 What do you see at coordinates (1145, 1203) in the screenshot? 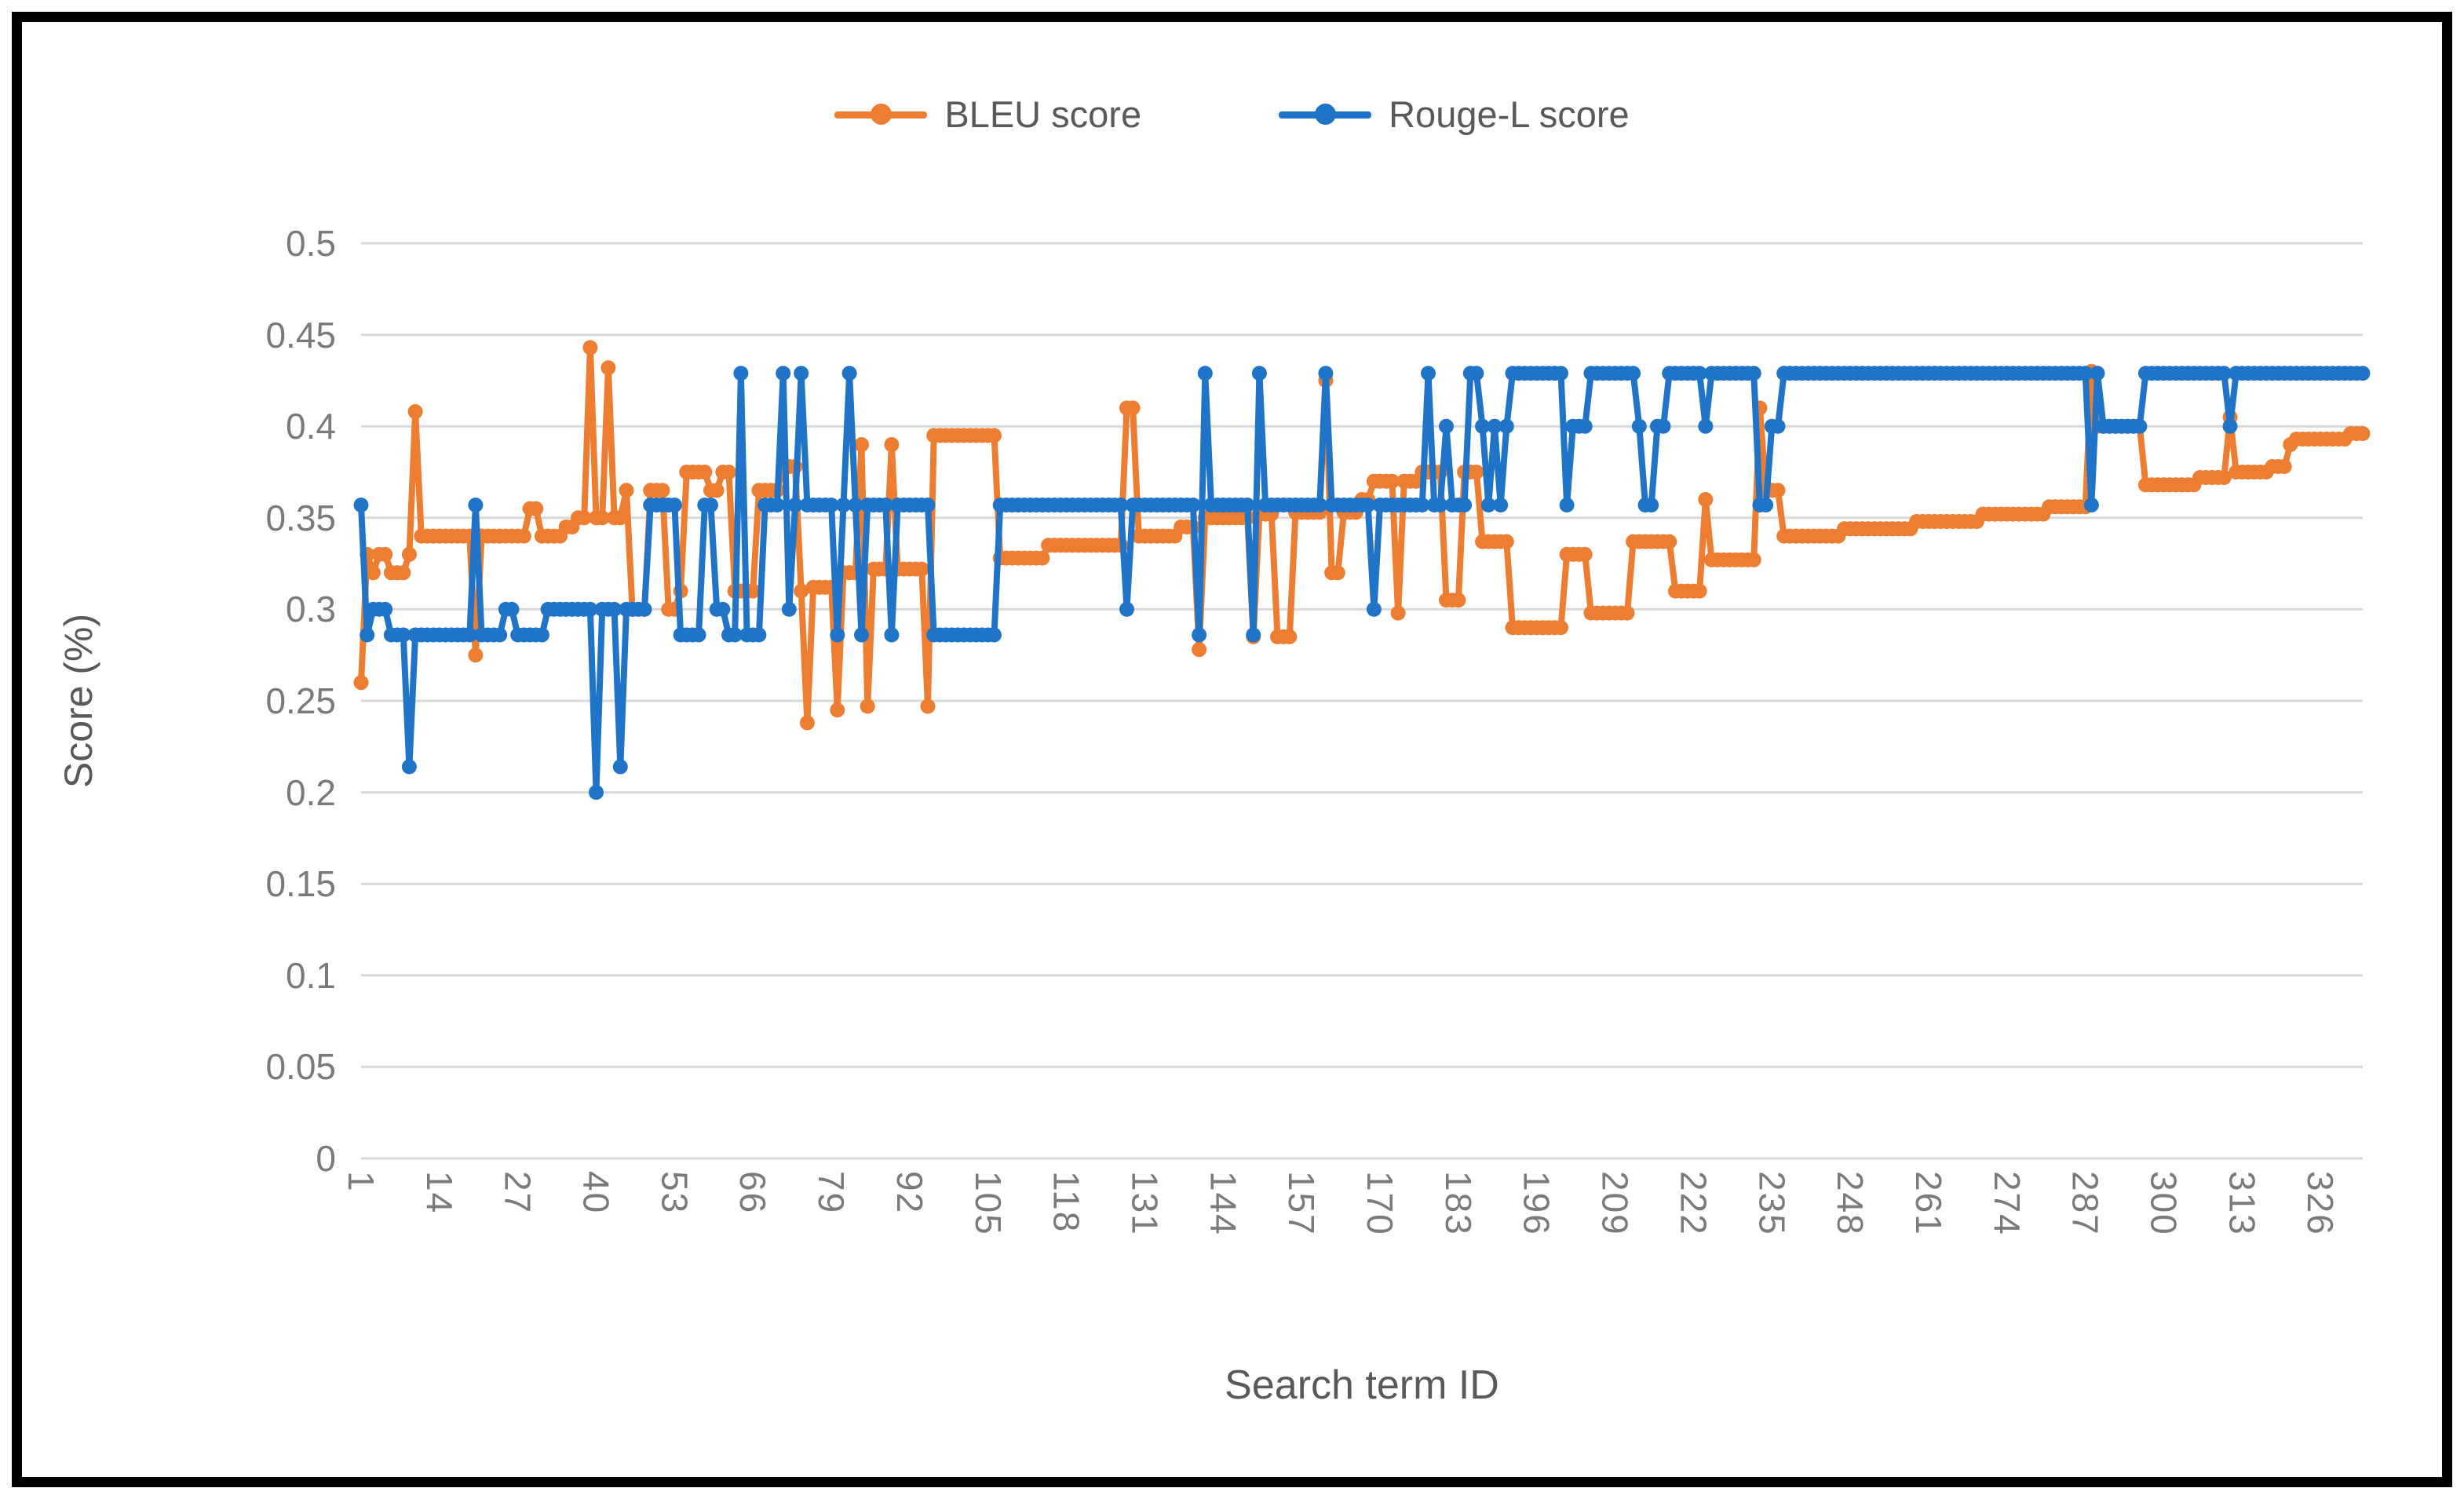
I see `x-tick-label: 131` at bounding box center [1145, 1203].